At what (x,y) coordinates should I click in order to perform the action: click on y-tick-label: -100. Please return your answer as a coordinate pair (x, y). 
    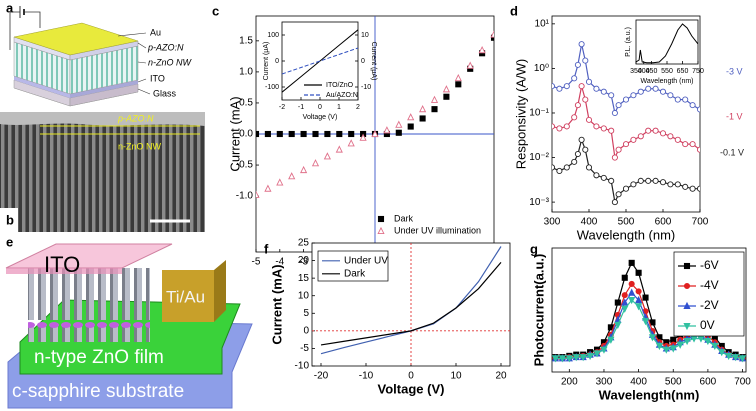
    Looking at the image, I should click on (272, 87).